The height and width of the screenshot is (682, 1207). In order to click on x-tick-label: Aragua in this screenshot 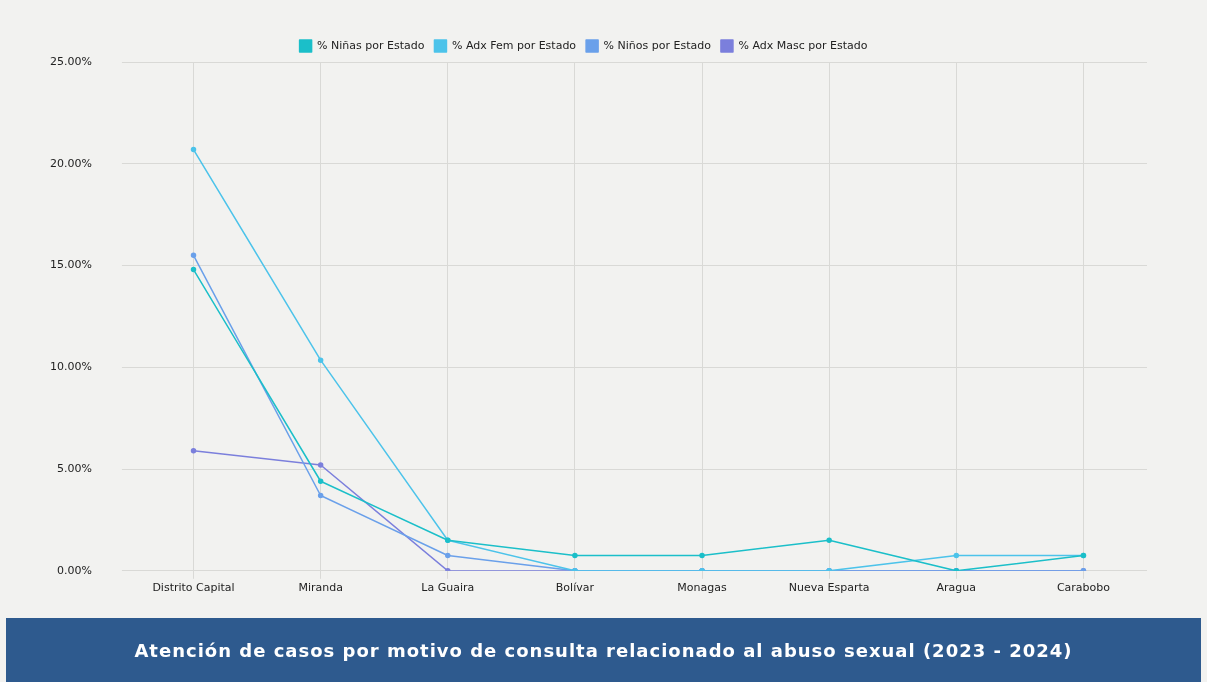, I will do `click(956, 588)`.